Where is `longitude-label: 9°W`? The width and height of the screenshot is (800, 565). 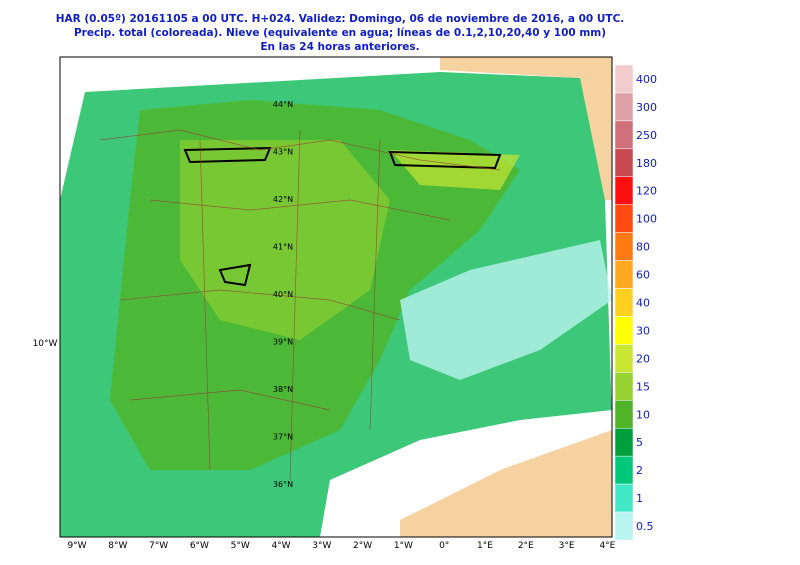 longitude-label: 9°W is located at coordinates (76, 546).